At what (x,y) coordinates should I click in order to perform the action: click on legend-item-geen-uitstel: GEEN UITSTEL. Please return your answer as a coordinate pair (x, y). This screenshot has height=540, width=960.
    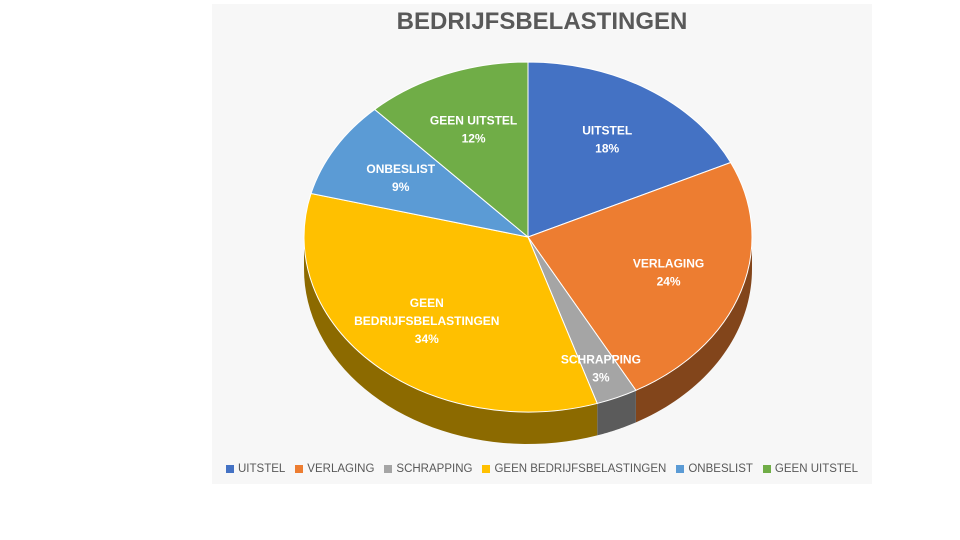
    Looking at the image, I should click on (810, 469).